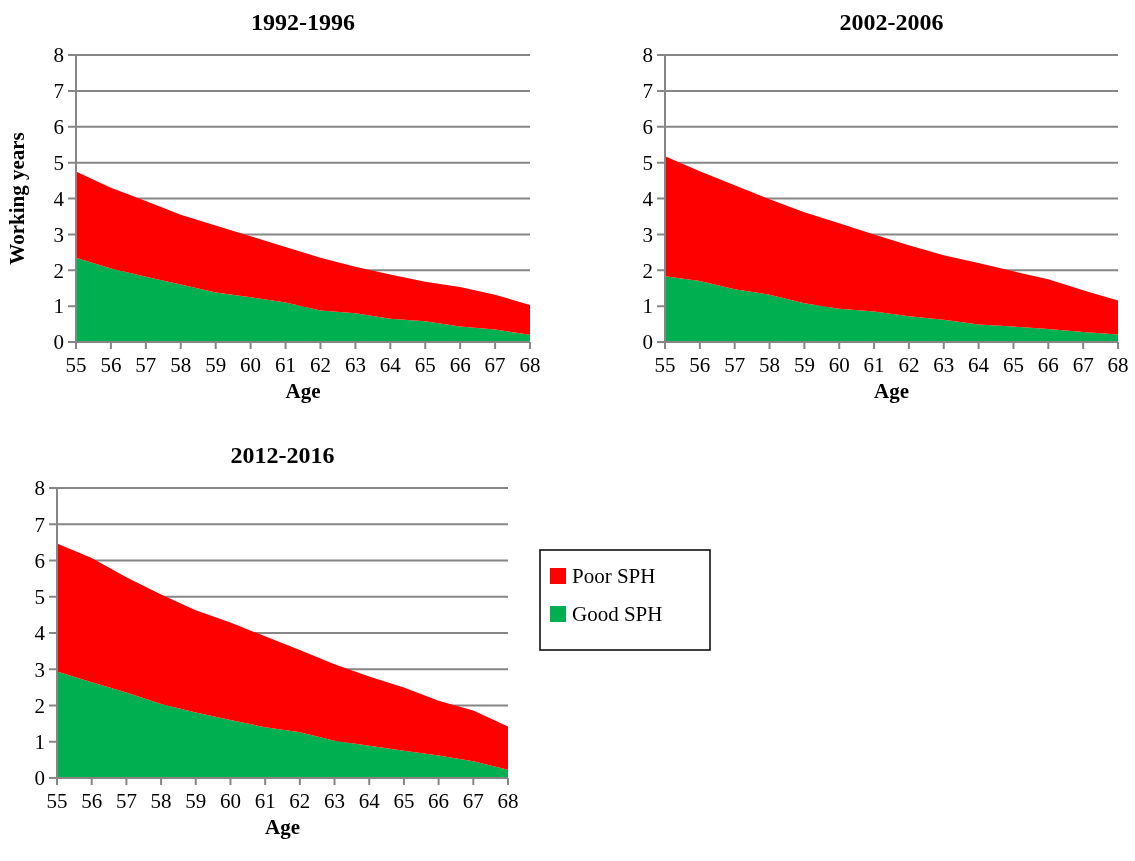  Describe the element at coordinates (17, 198) in the screenshot. I see `y-axis-title: Working years` at that location.